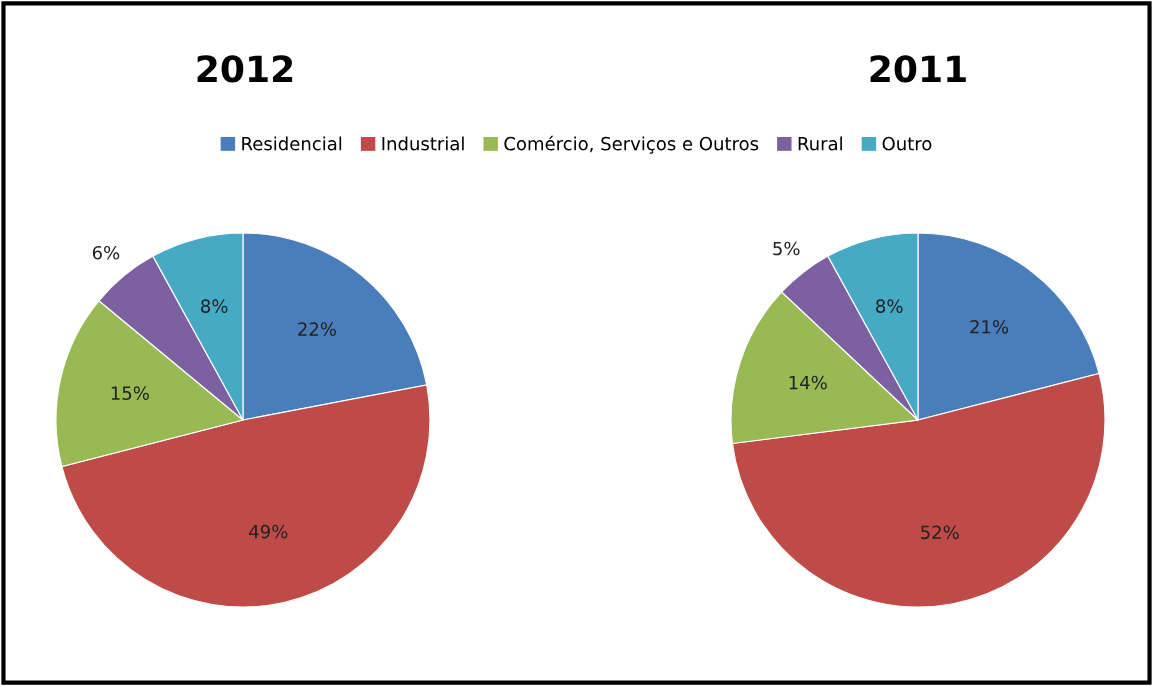  I want to click on legend-label: Industrial, so click(423, 143).